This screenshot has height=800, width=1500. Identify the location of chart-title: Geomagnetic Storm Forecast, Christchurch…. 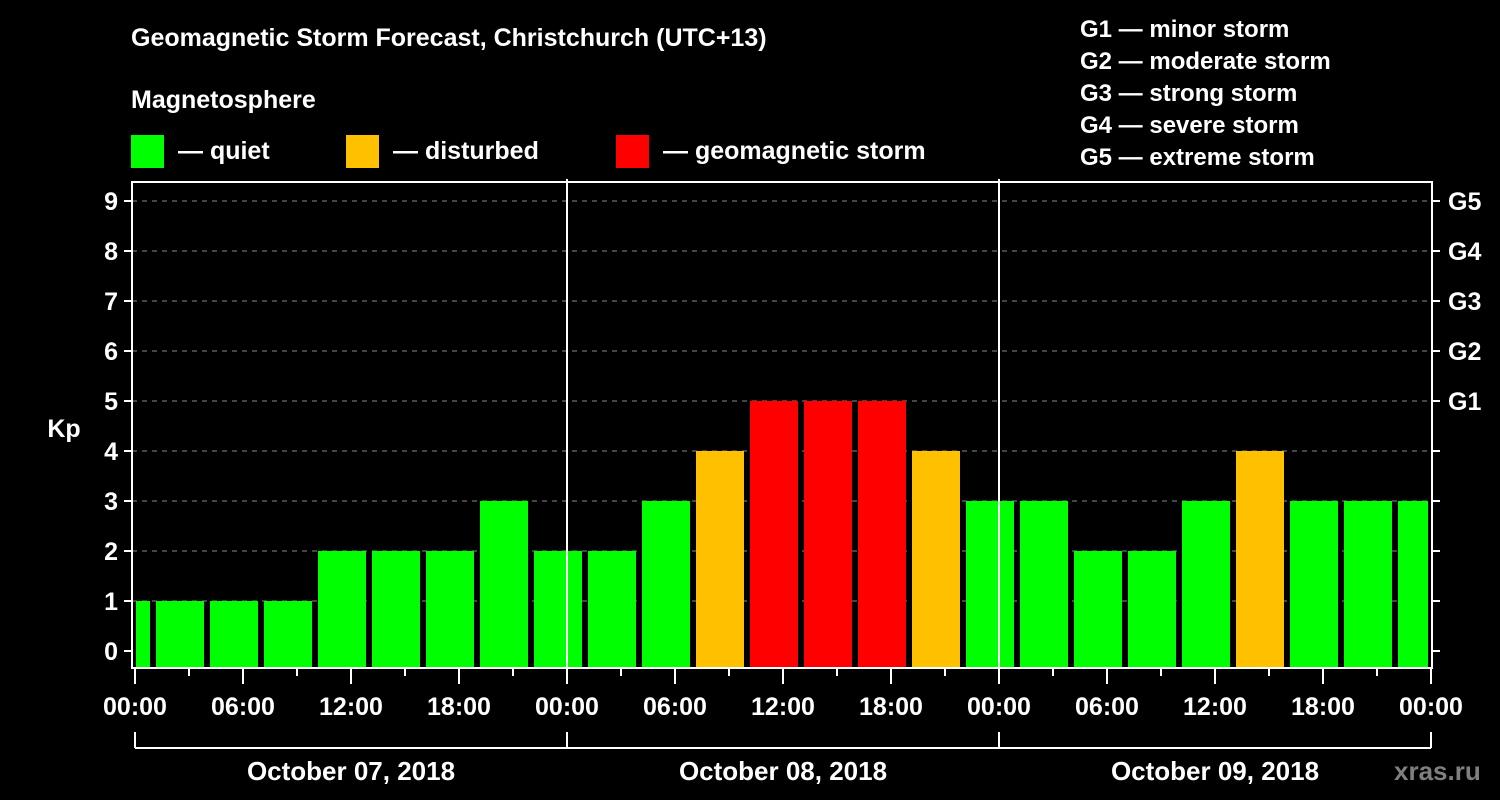
(449, 38).